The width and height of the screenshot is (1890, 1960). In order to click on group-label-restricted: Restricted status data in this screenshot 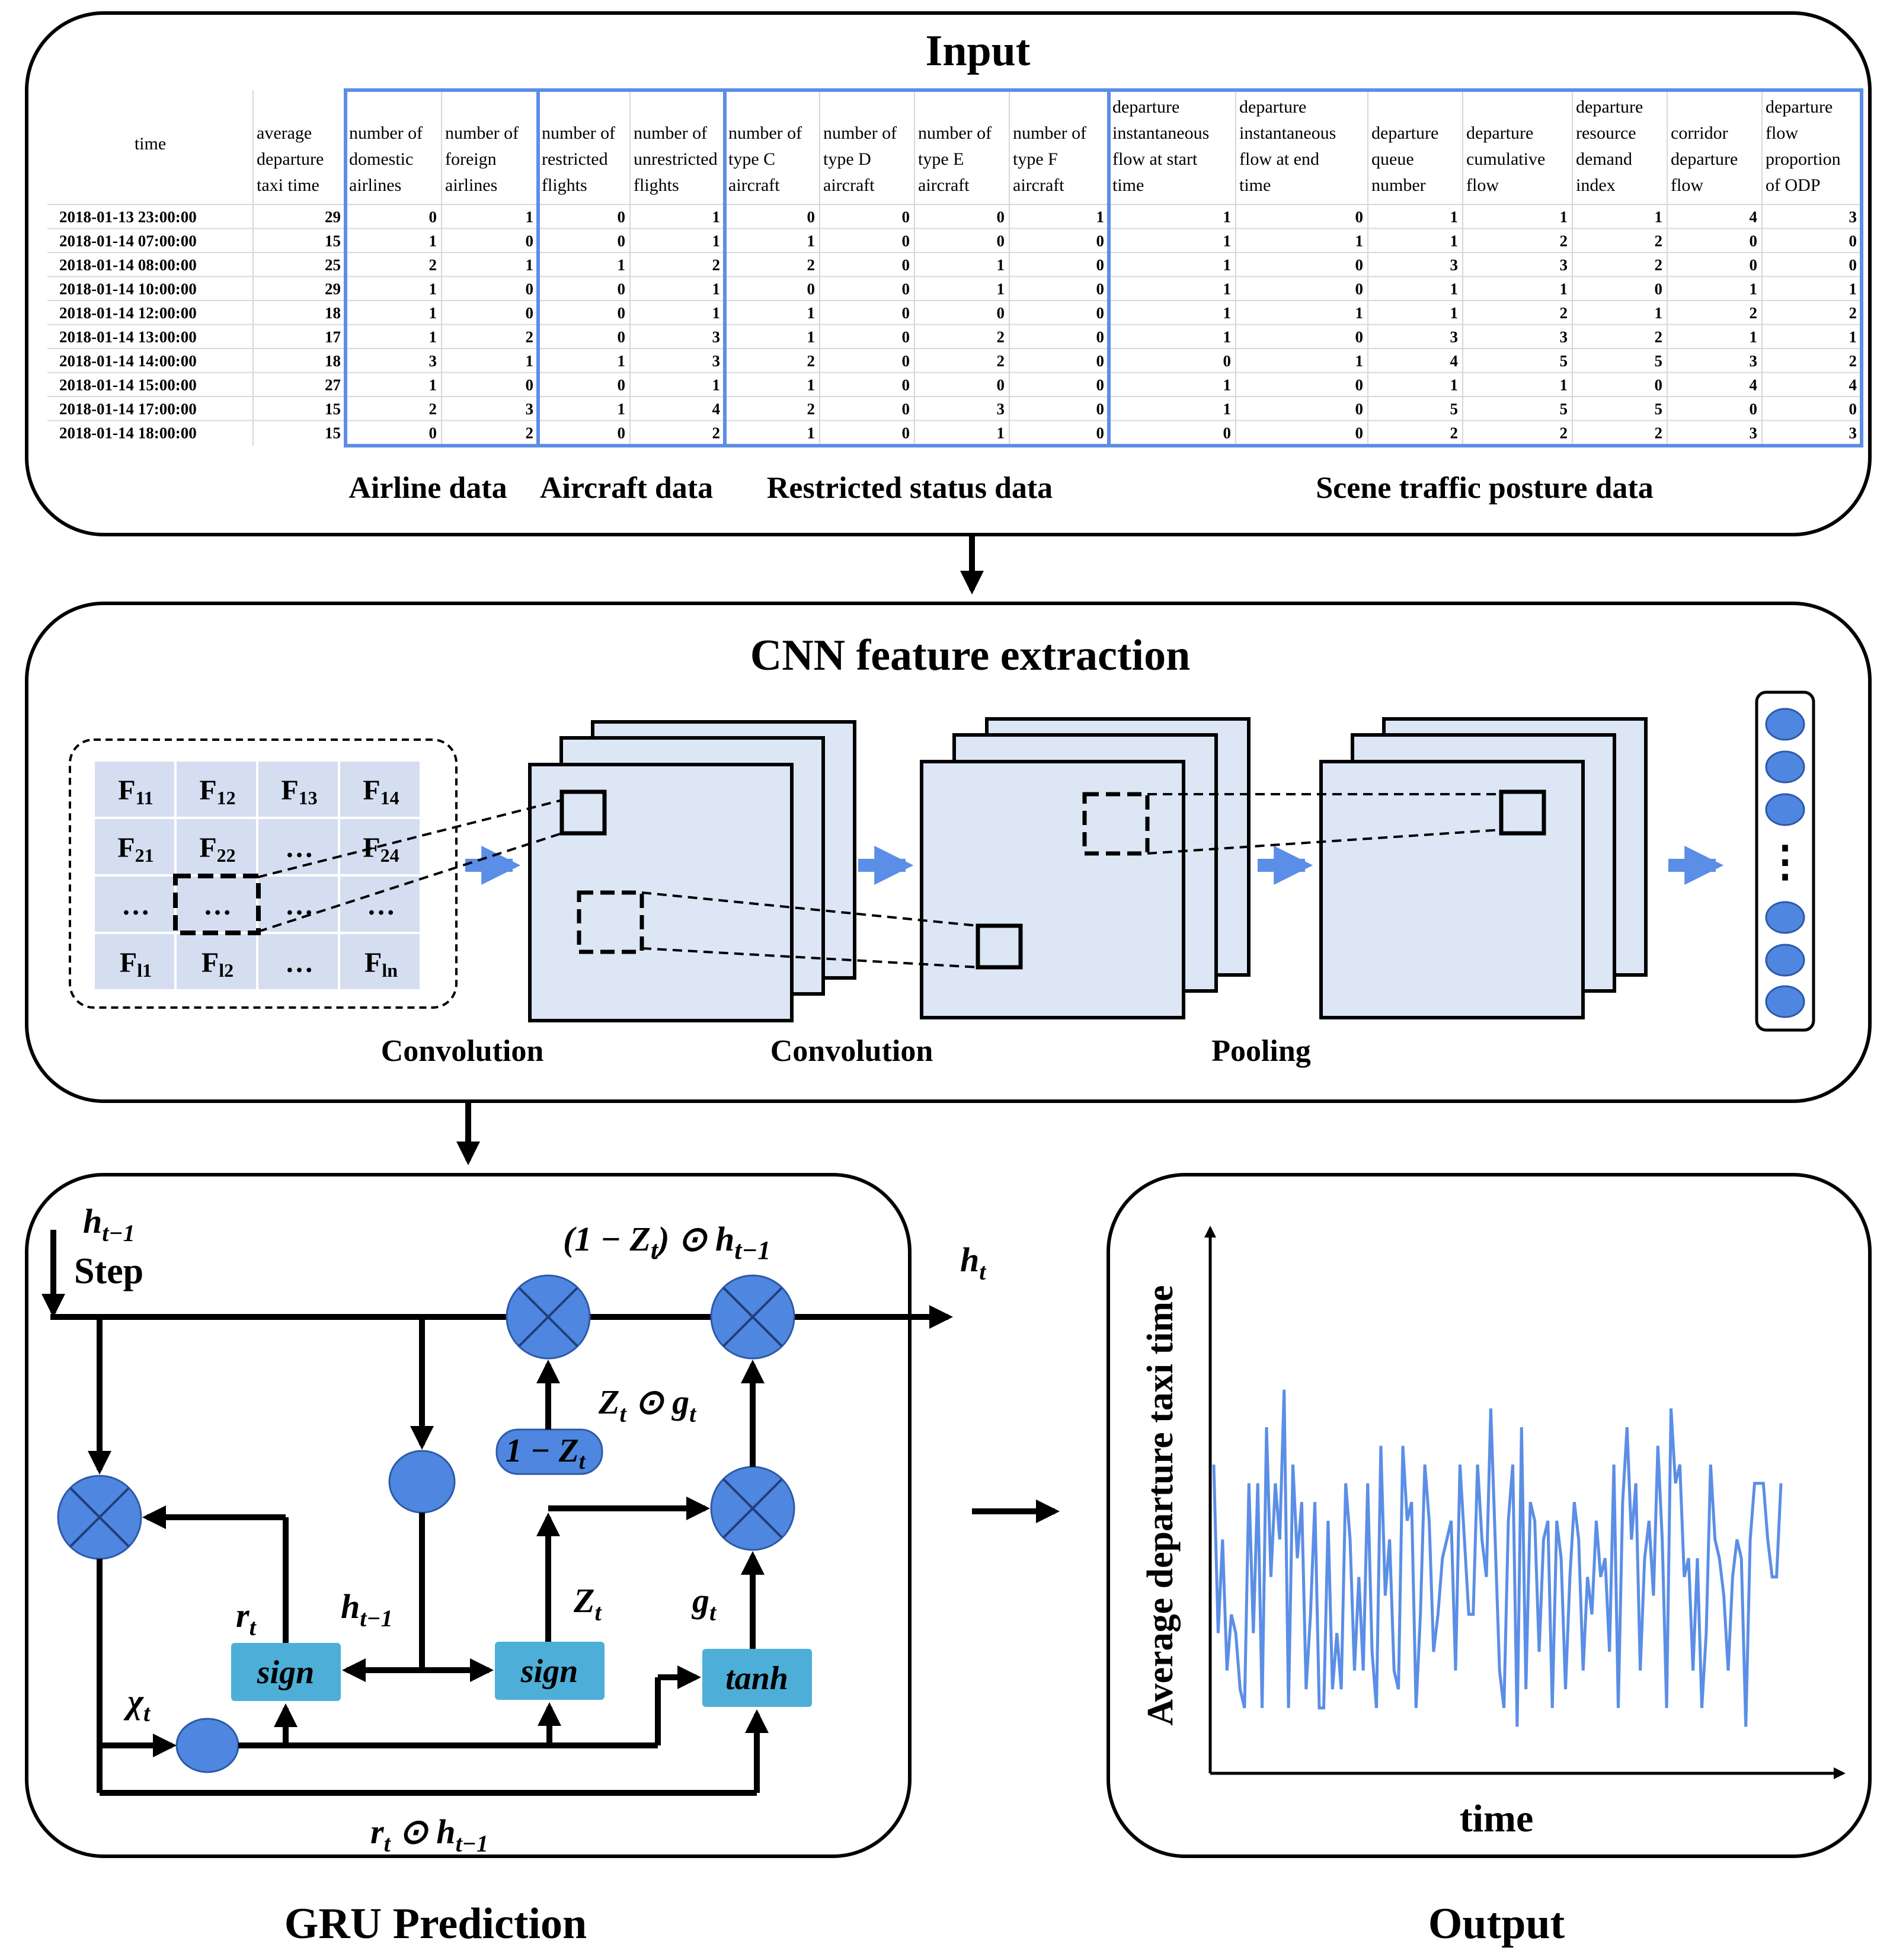, I will do `click(910, 488)`.